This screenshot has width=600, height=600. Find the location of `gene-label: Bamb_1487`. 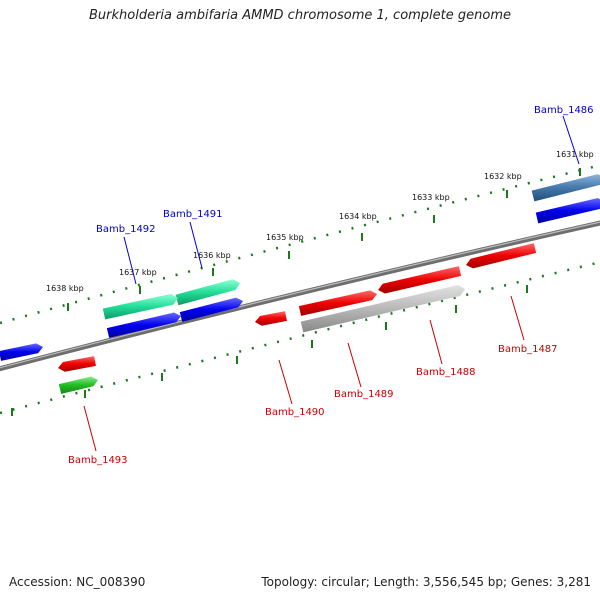

gene-label: Bamb_1487 is located at coordinates (528, 349).